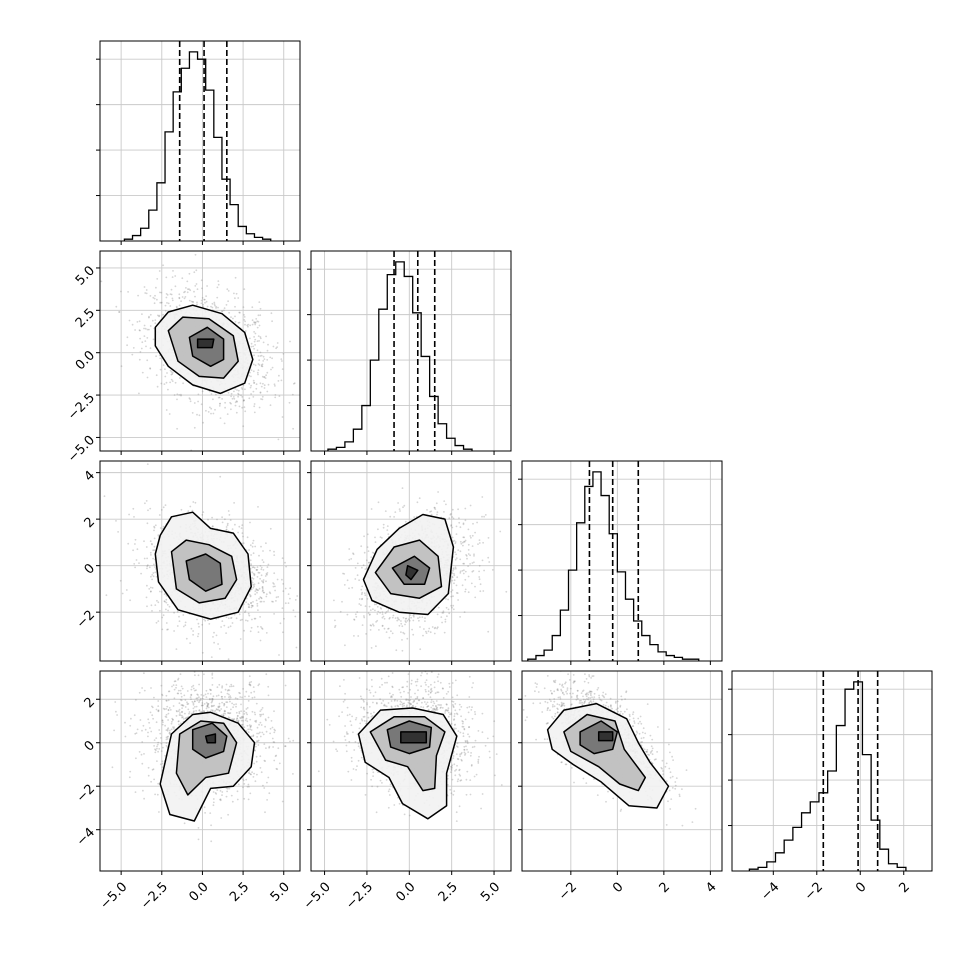 The height and width of the screenshot is (970, 970). Describe the element at coordinates (197, 146) in the screenshot. I see `histogram-step-p0` at that location.